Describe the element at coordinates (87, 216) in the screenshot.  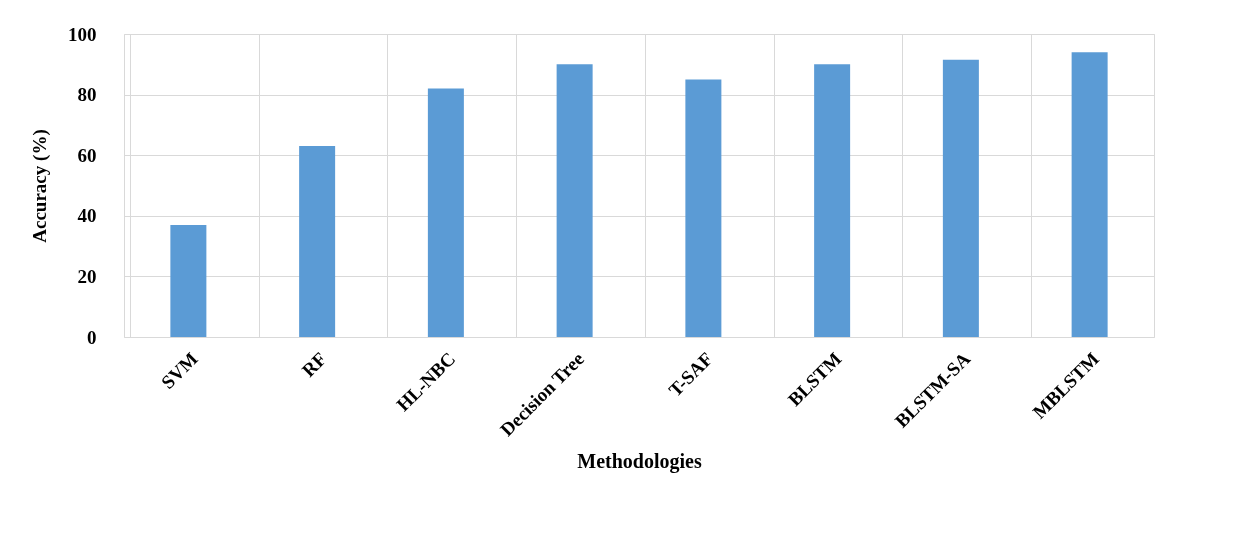
I see `y-tick-label: 40` at that location.